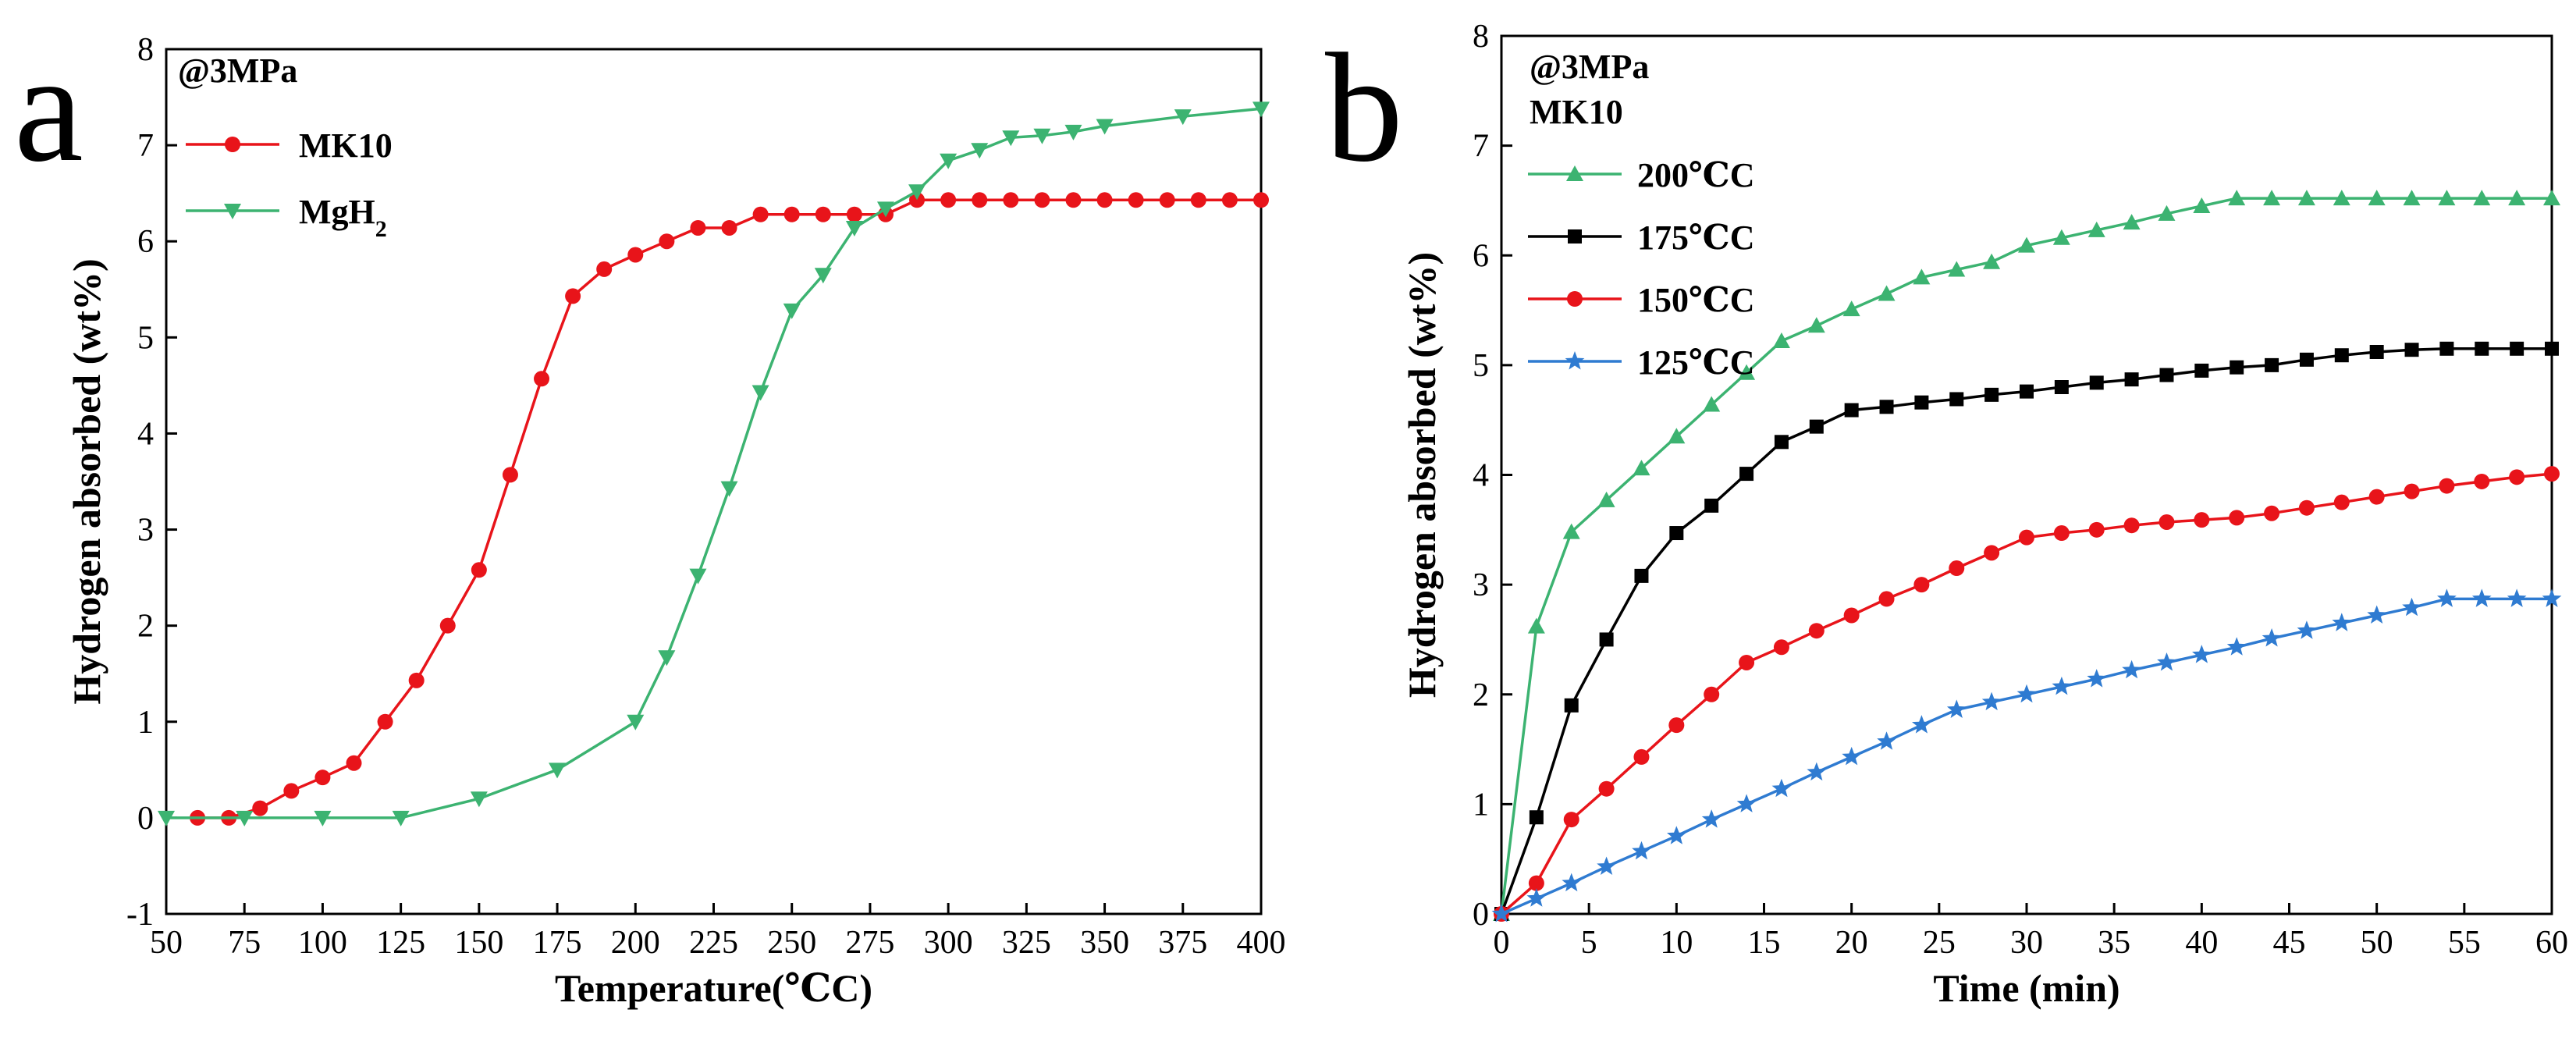 Image resolution: width=2576 pixels, height=1038 pixels. What do you see at coordinates (557, 943) in the screenshot?
I see `x-tick-label: 175` at bounding box center [557, 943].